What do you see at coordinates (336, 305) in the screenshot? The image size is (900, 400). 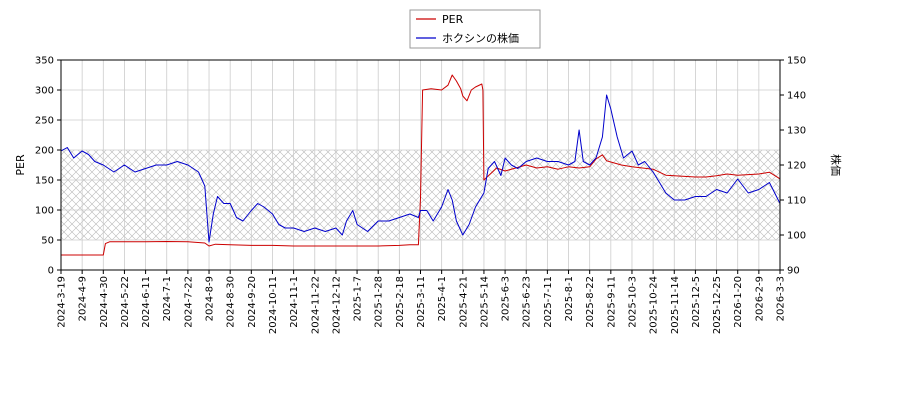 I see `x-tick-label: 2024-12-12` at bounding box center [336, 305].